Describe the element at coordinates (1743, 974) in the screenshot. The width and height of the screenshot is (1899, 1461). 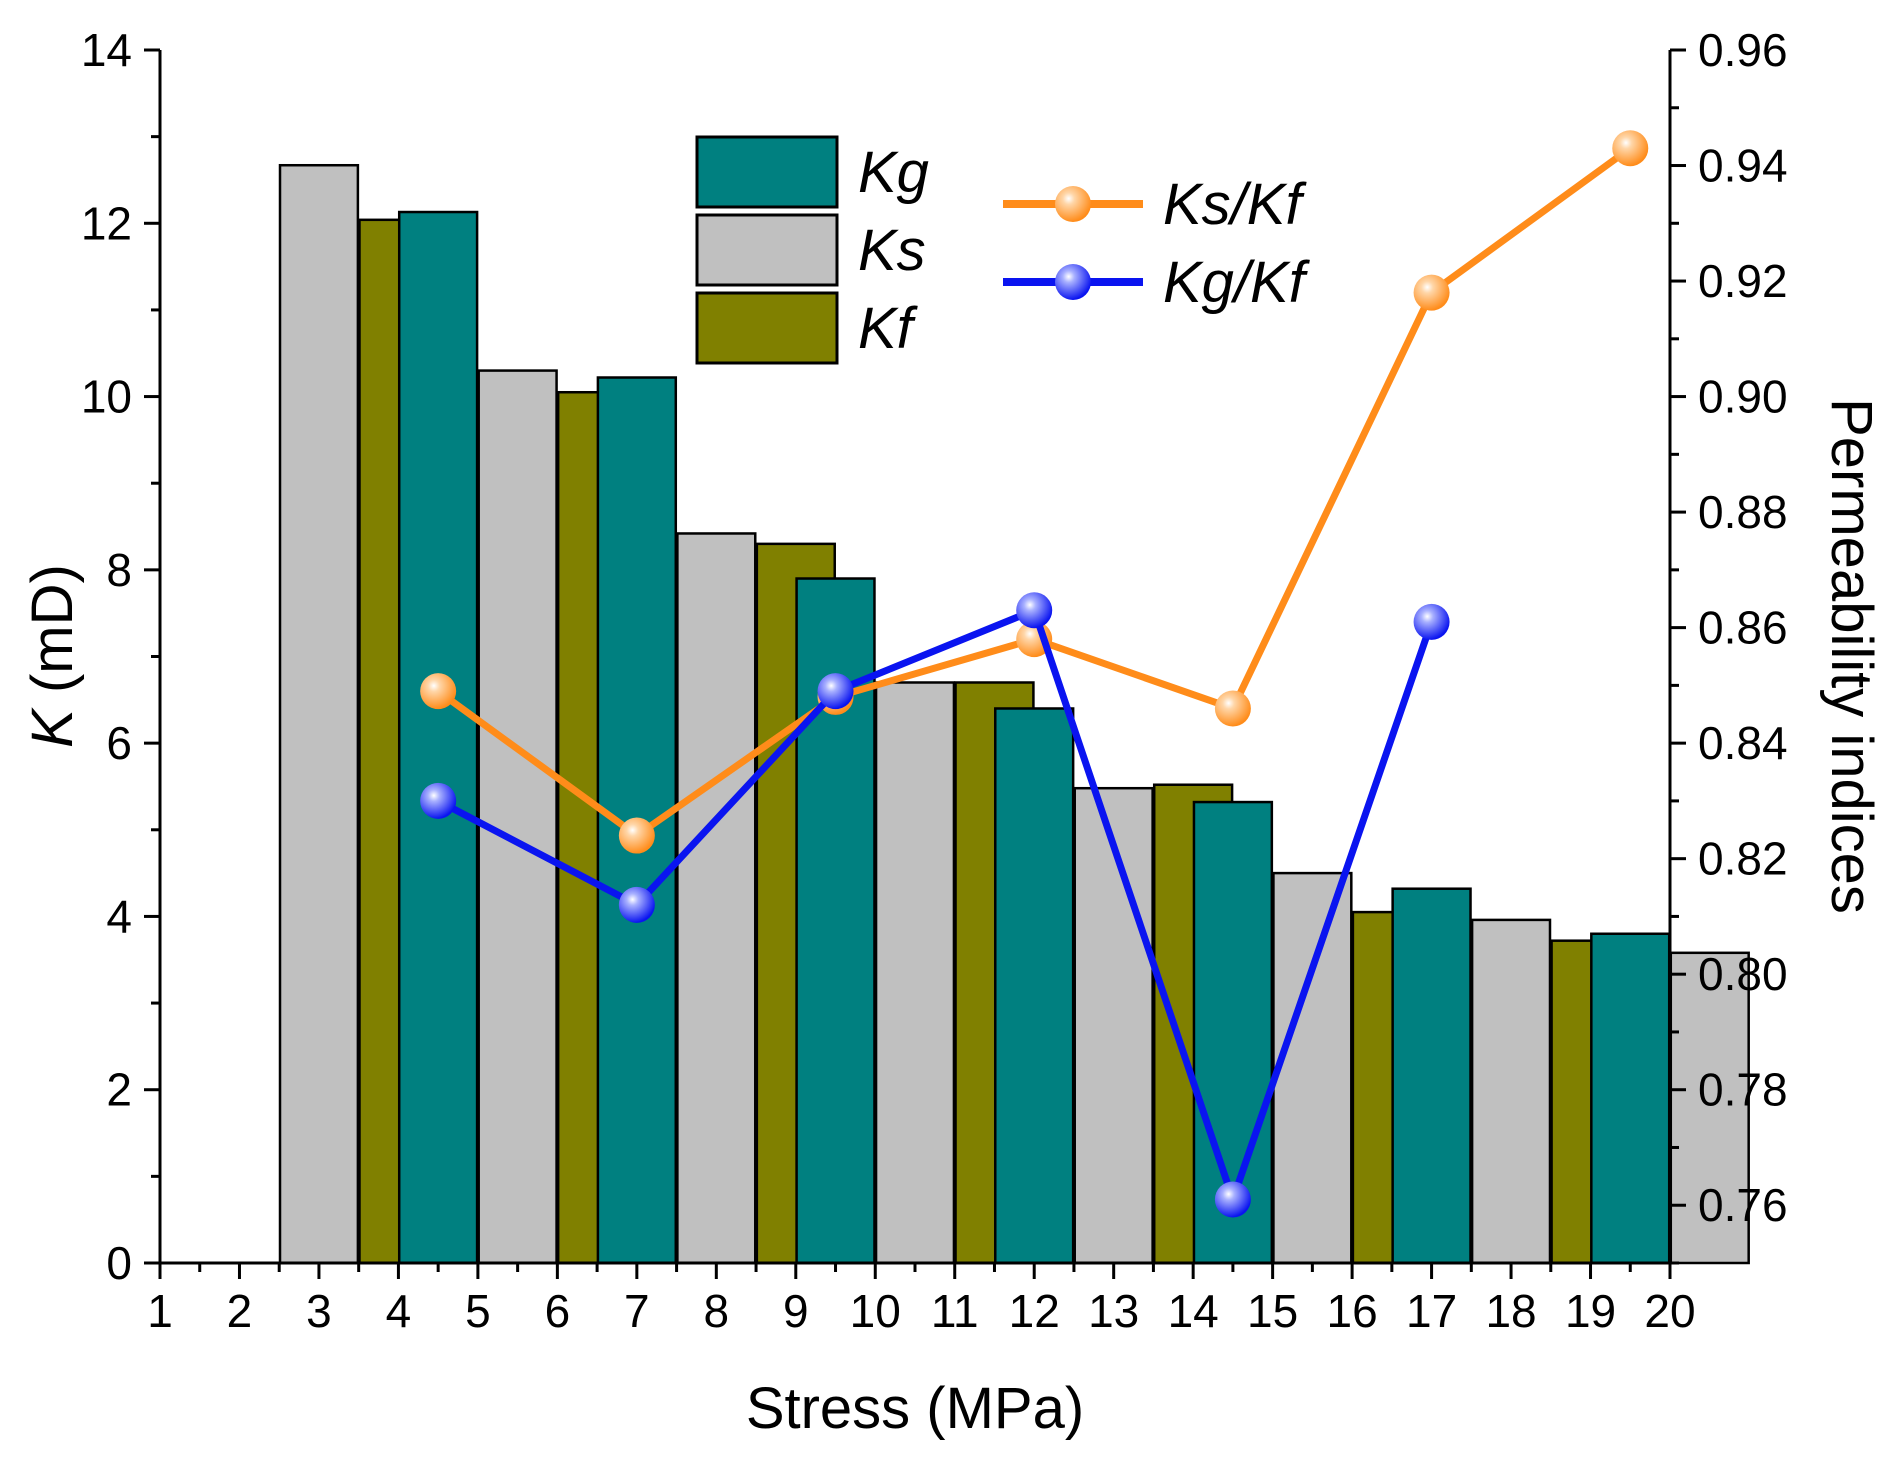
I see `y2-tick-label: 0.80` at that location.